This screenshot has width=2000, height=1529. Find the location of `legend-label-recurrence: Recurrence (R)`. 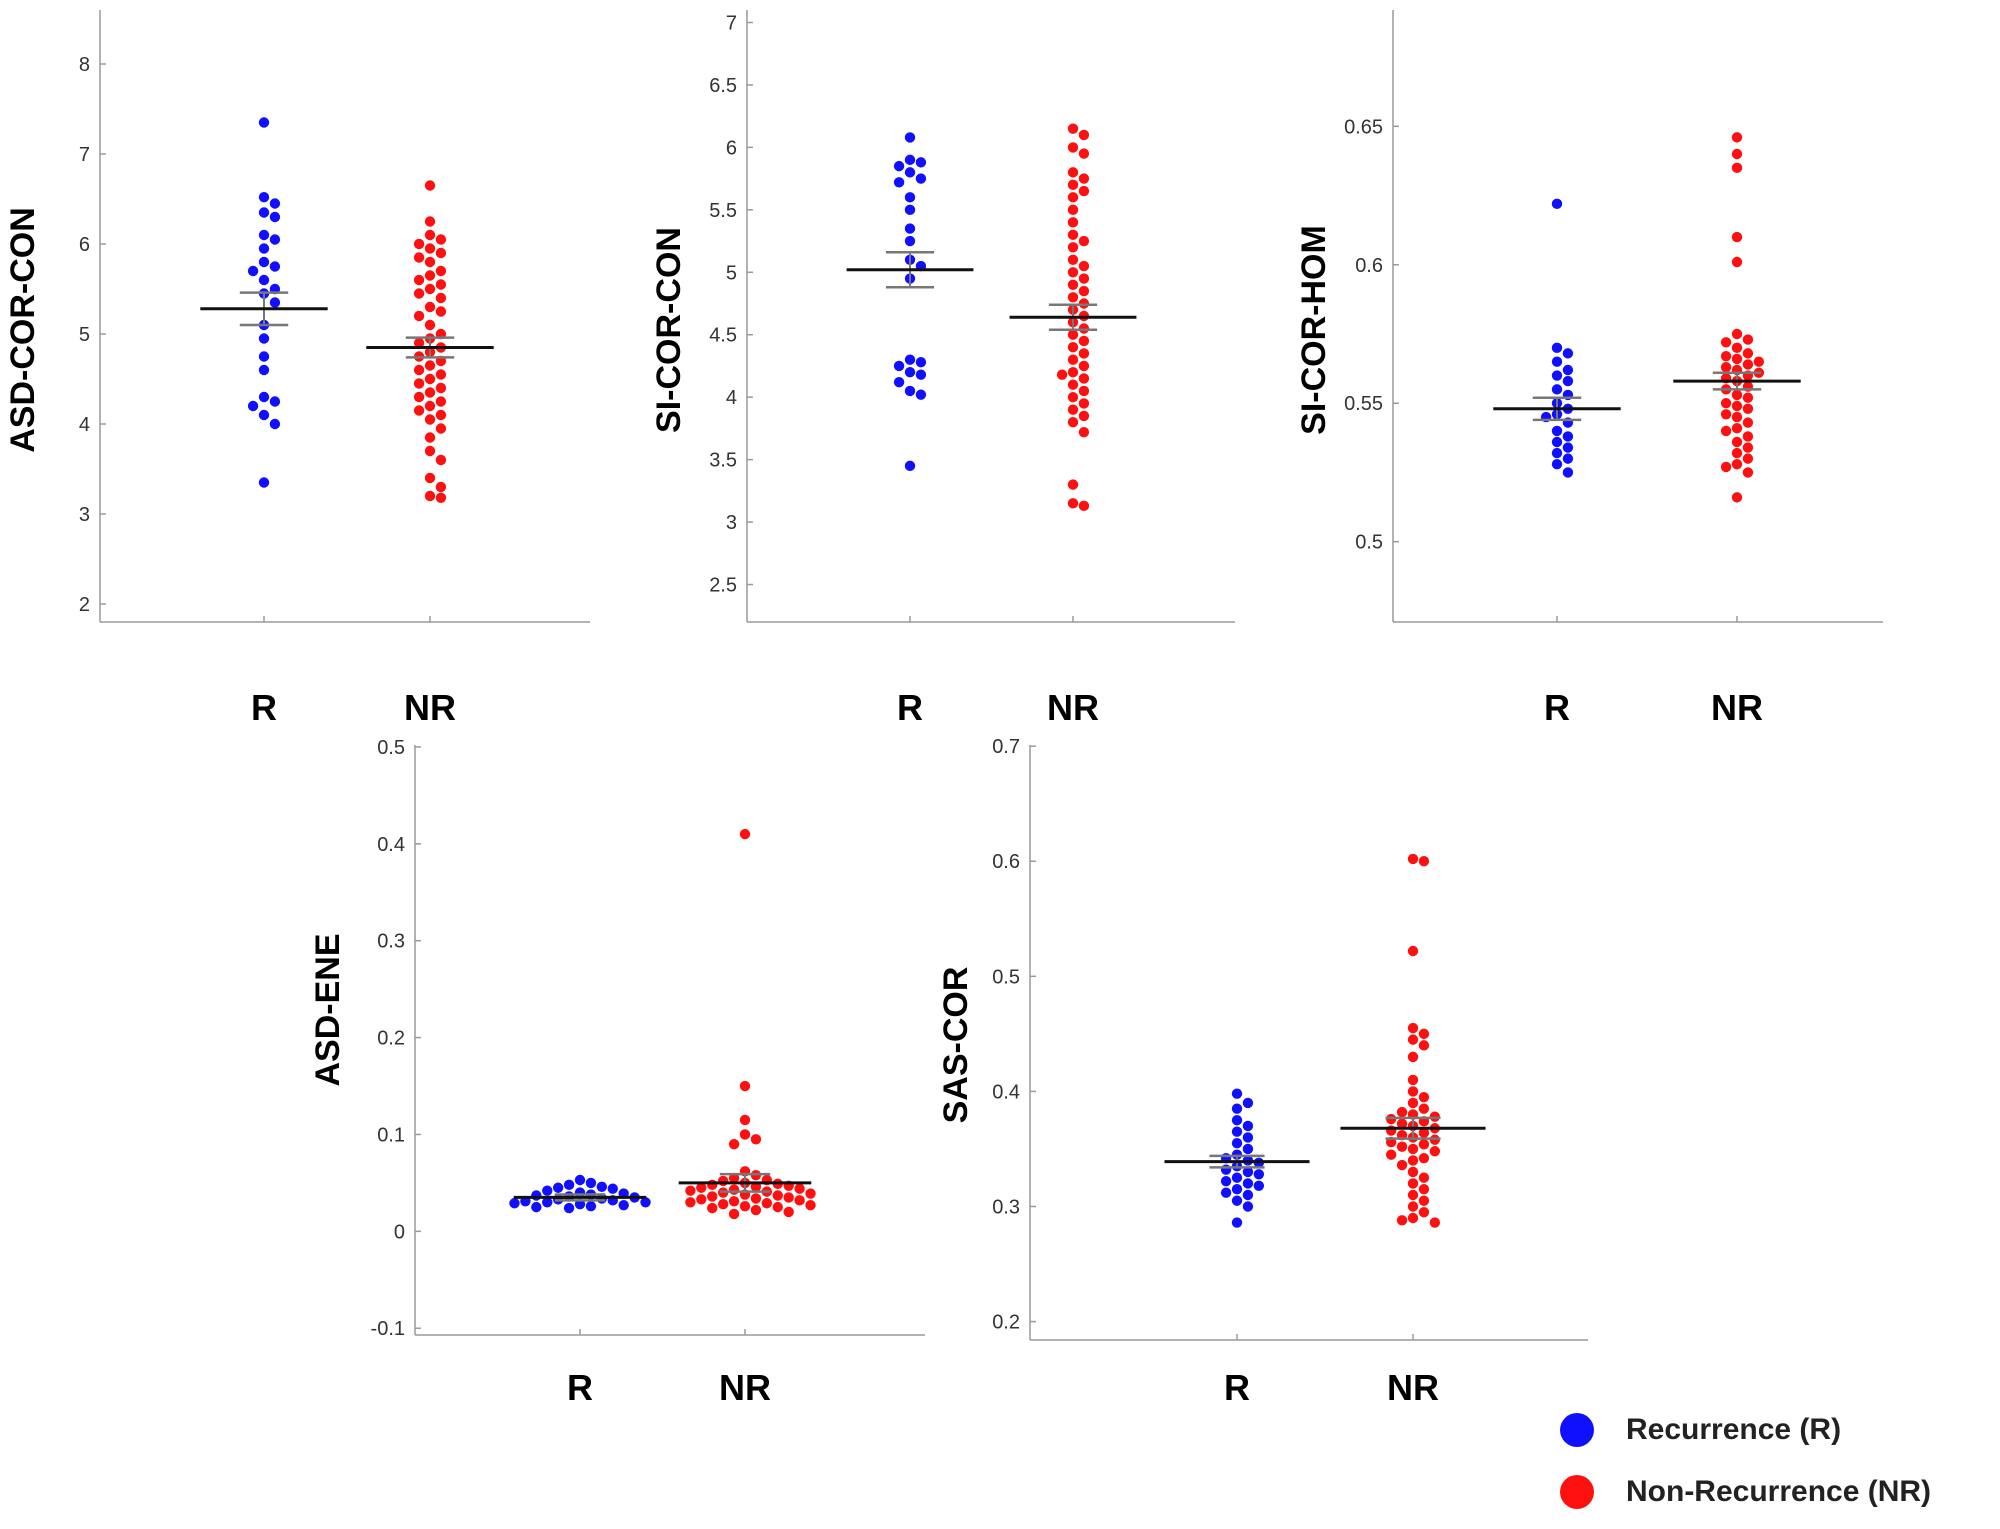

legend-label-recurrence: Recurrence (R) is located at coordinates (1734, 1429).